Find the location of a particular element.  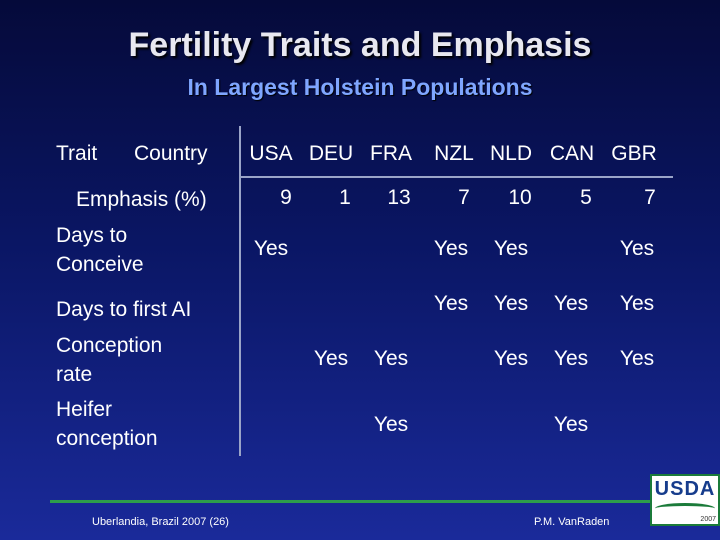

cell-conceive-nzl: Yes is located at coordinates (451, 248).